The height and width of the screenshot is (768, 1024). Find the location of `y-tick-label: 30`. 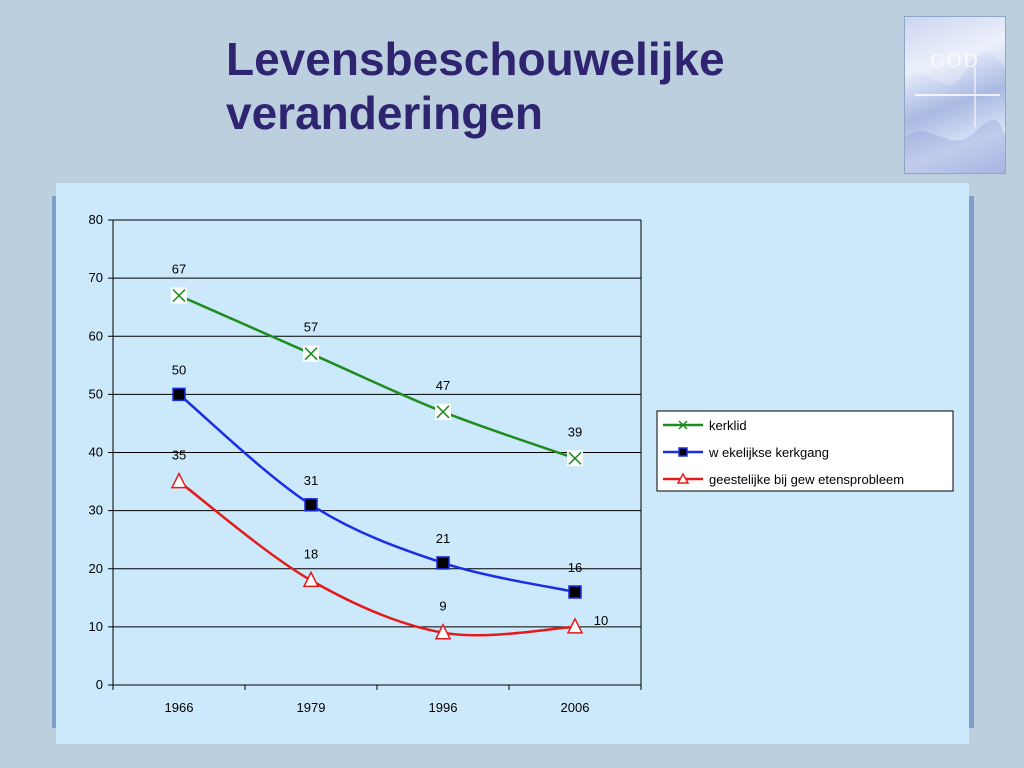

y-tick-label: 30 is located at coordinates (96, 510).